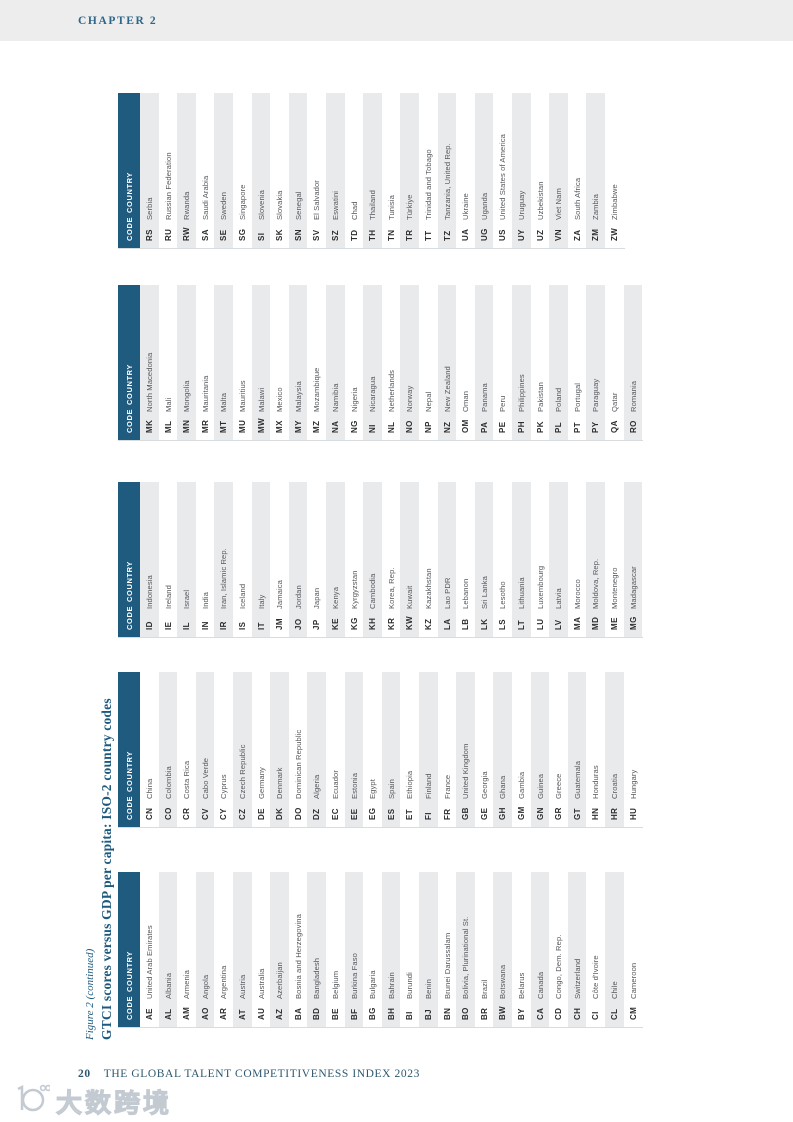 The width and height of the screenshot is (793, 1122). What do you see at coordinates (465, 957) in the screenshot?
I see `country-name: Bolivia, Plurinational St.` at bounding box center [465, 957].